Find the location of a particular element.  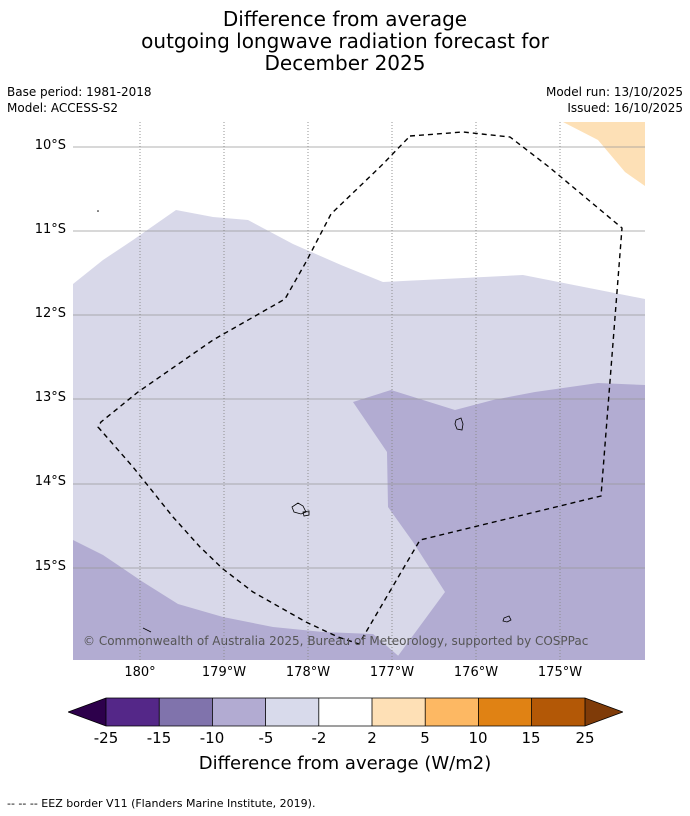

issued-date: Issued: 16/10/2025 is located at coordinates (625, 108).